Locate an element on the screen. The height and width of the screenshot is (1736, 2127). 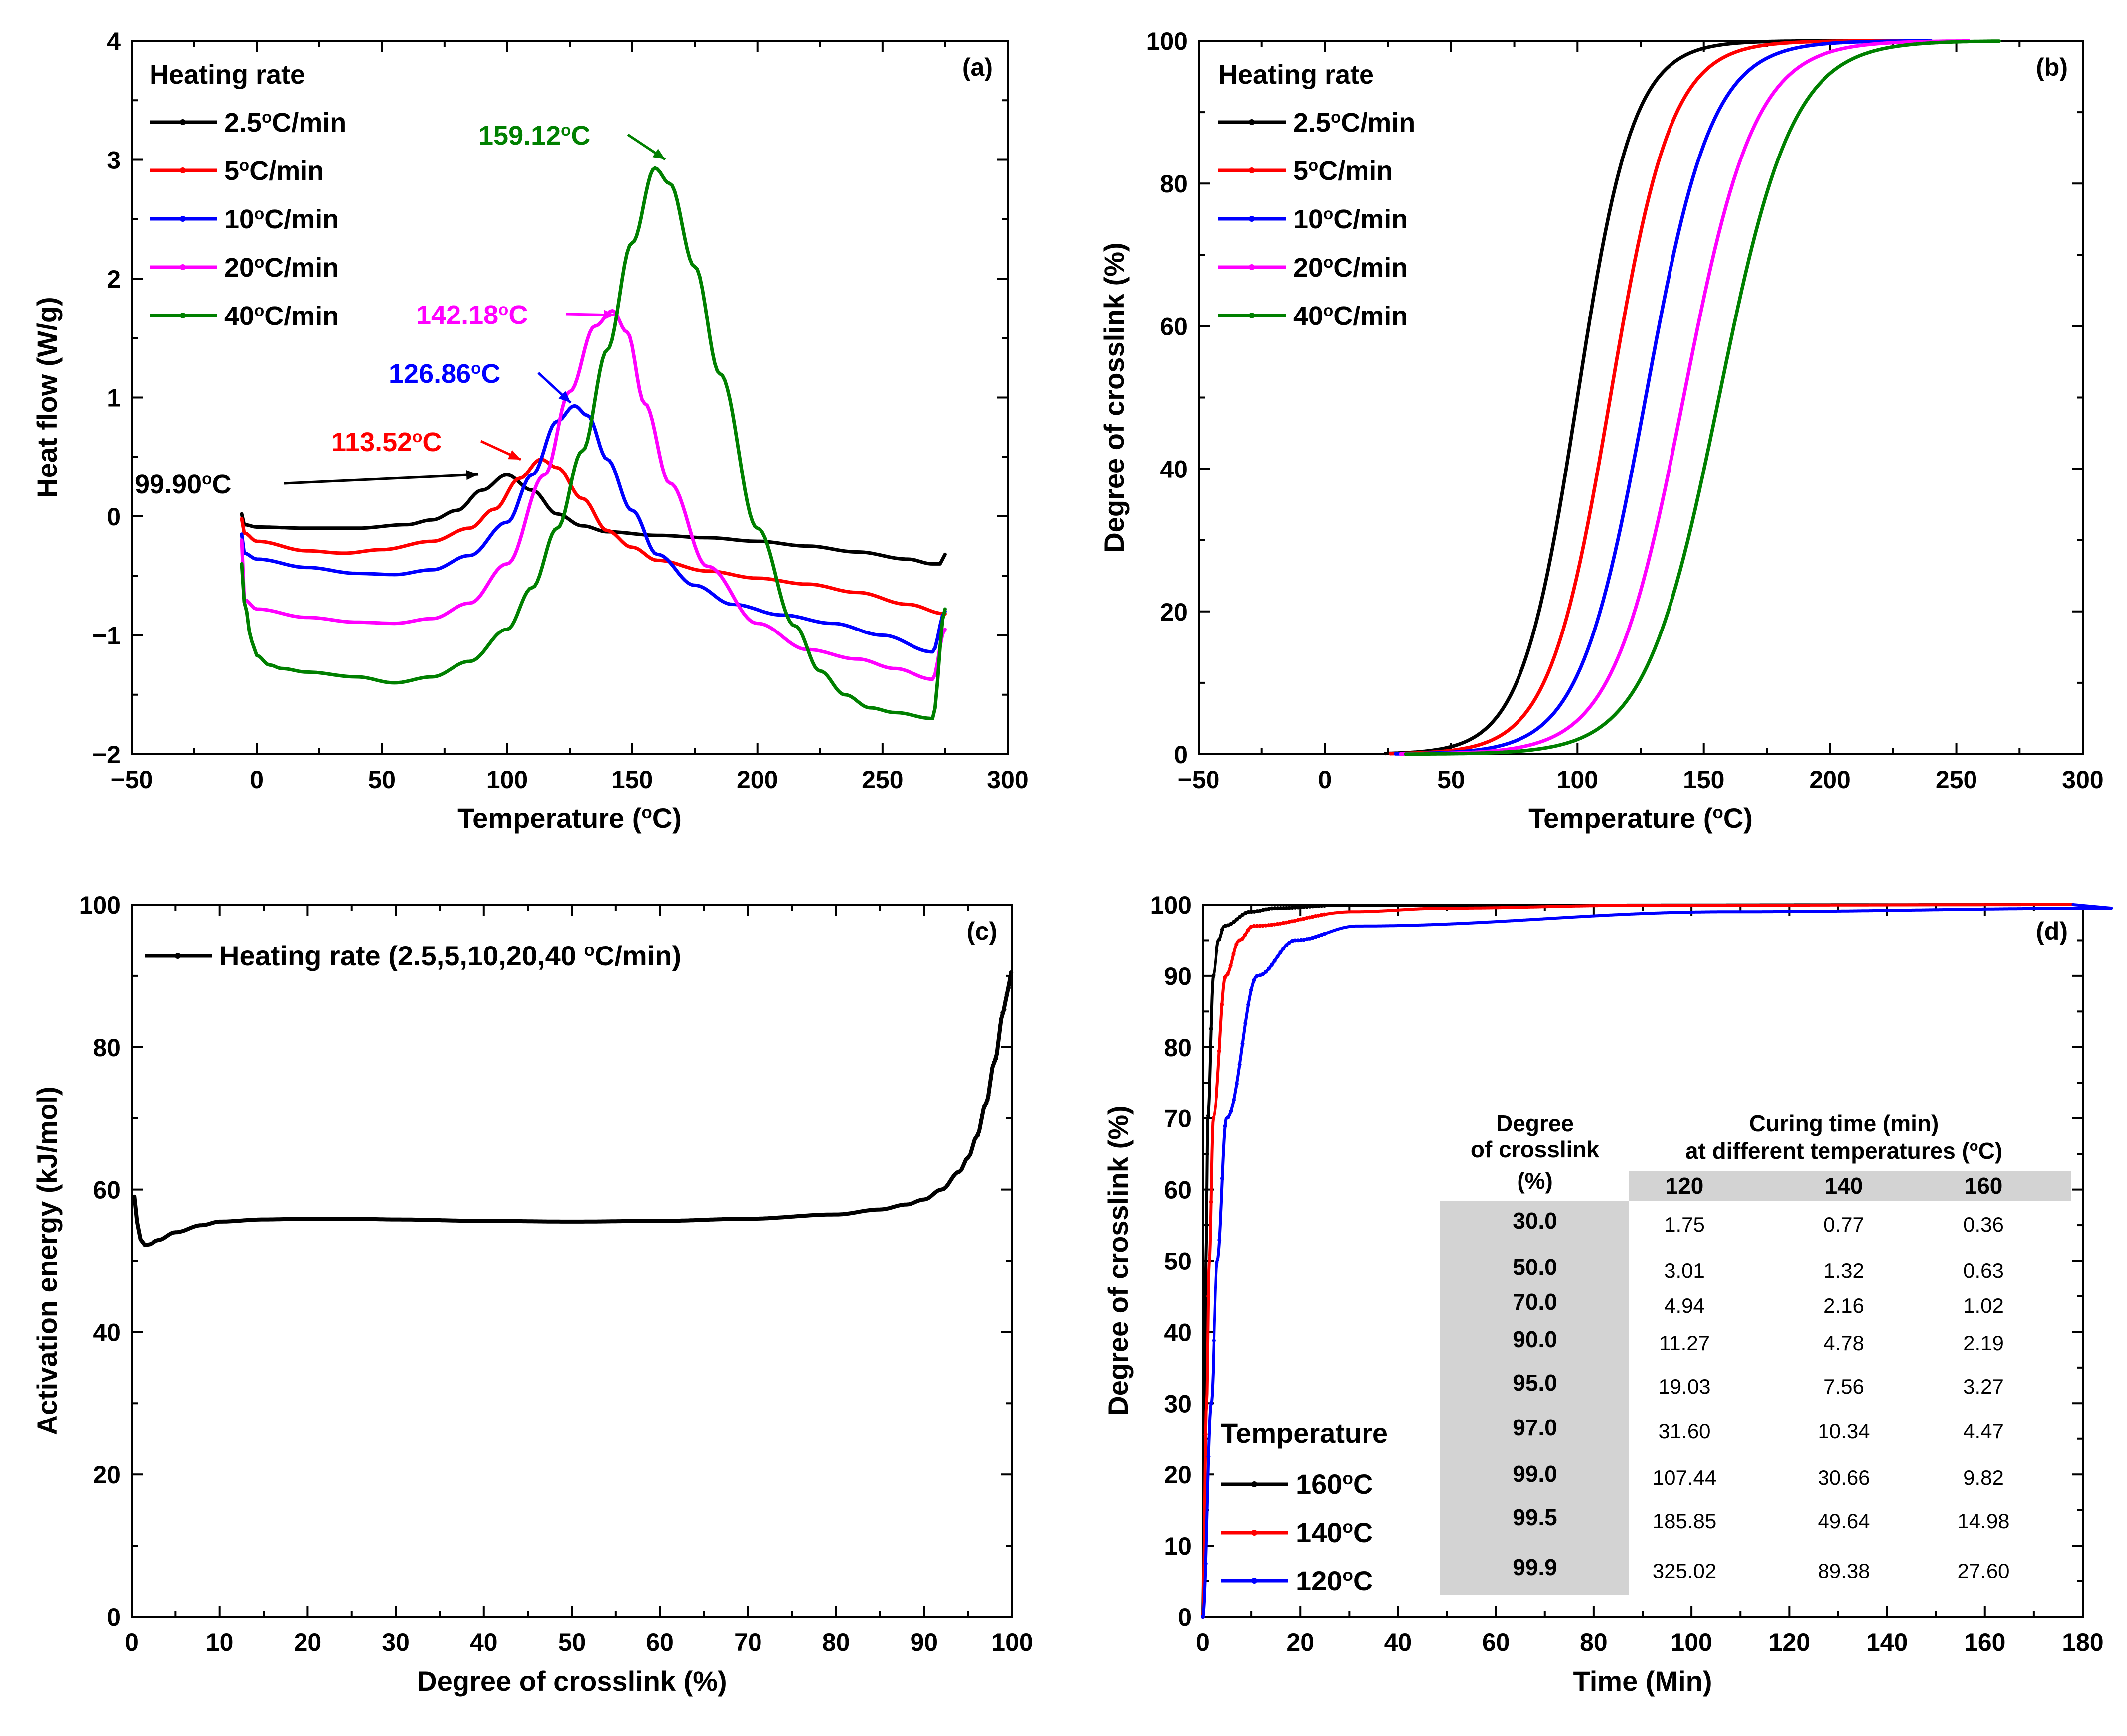
table-cell: 95.0 is located at coordinates (1535, 1383).